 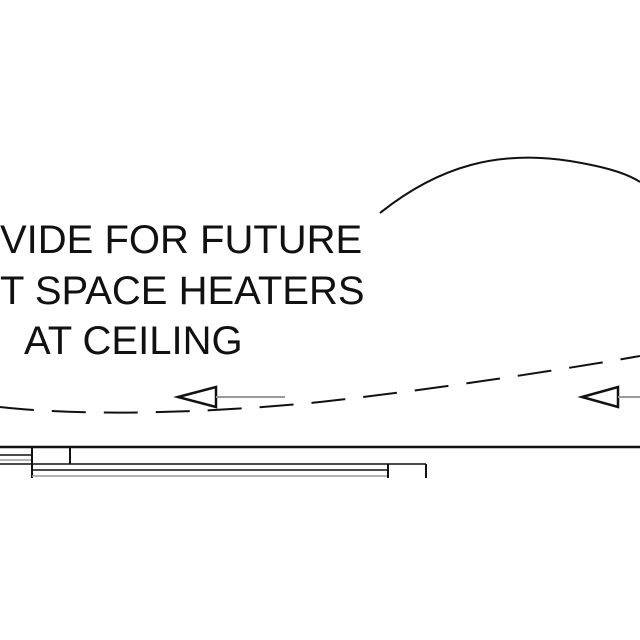 What do you see at coordinates (229, 470) in the screenshot?
I see `wall-element` at bounding box center [229, 470].